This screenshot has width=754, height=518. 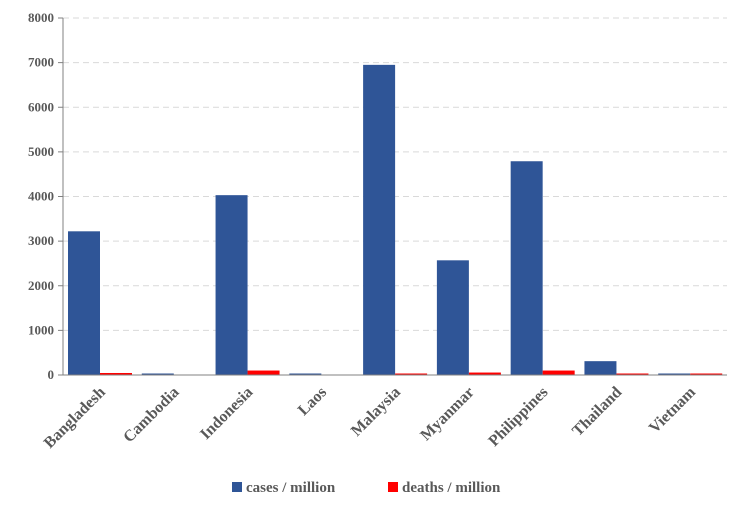 I want to click on y-tick-label: 4000, so click(x=41, y=196).